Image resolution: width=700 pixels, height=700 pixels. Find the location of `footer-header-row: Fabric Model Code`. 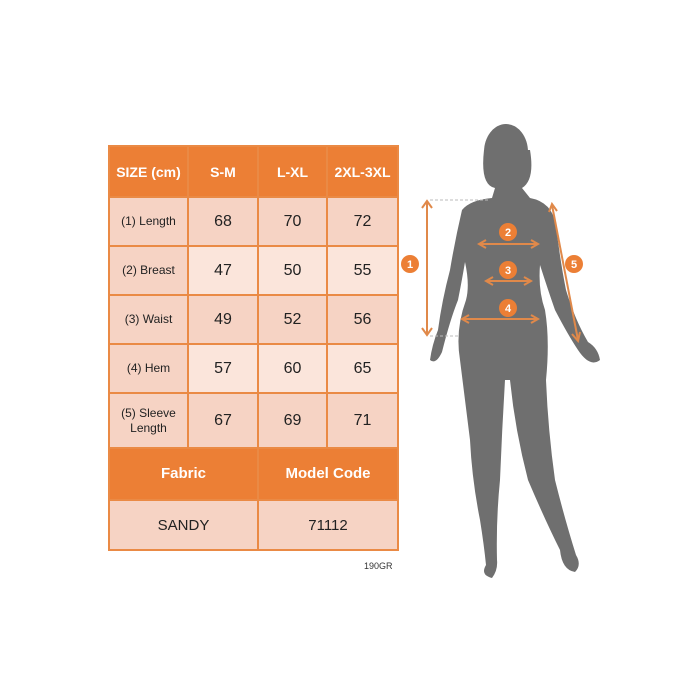

footer-header-row: Fabric Model Code is located at coordinates (253, 474).